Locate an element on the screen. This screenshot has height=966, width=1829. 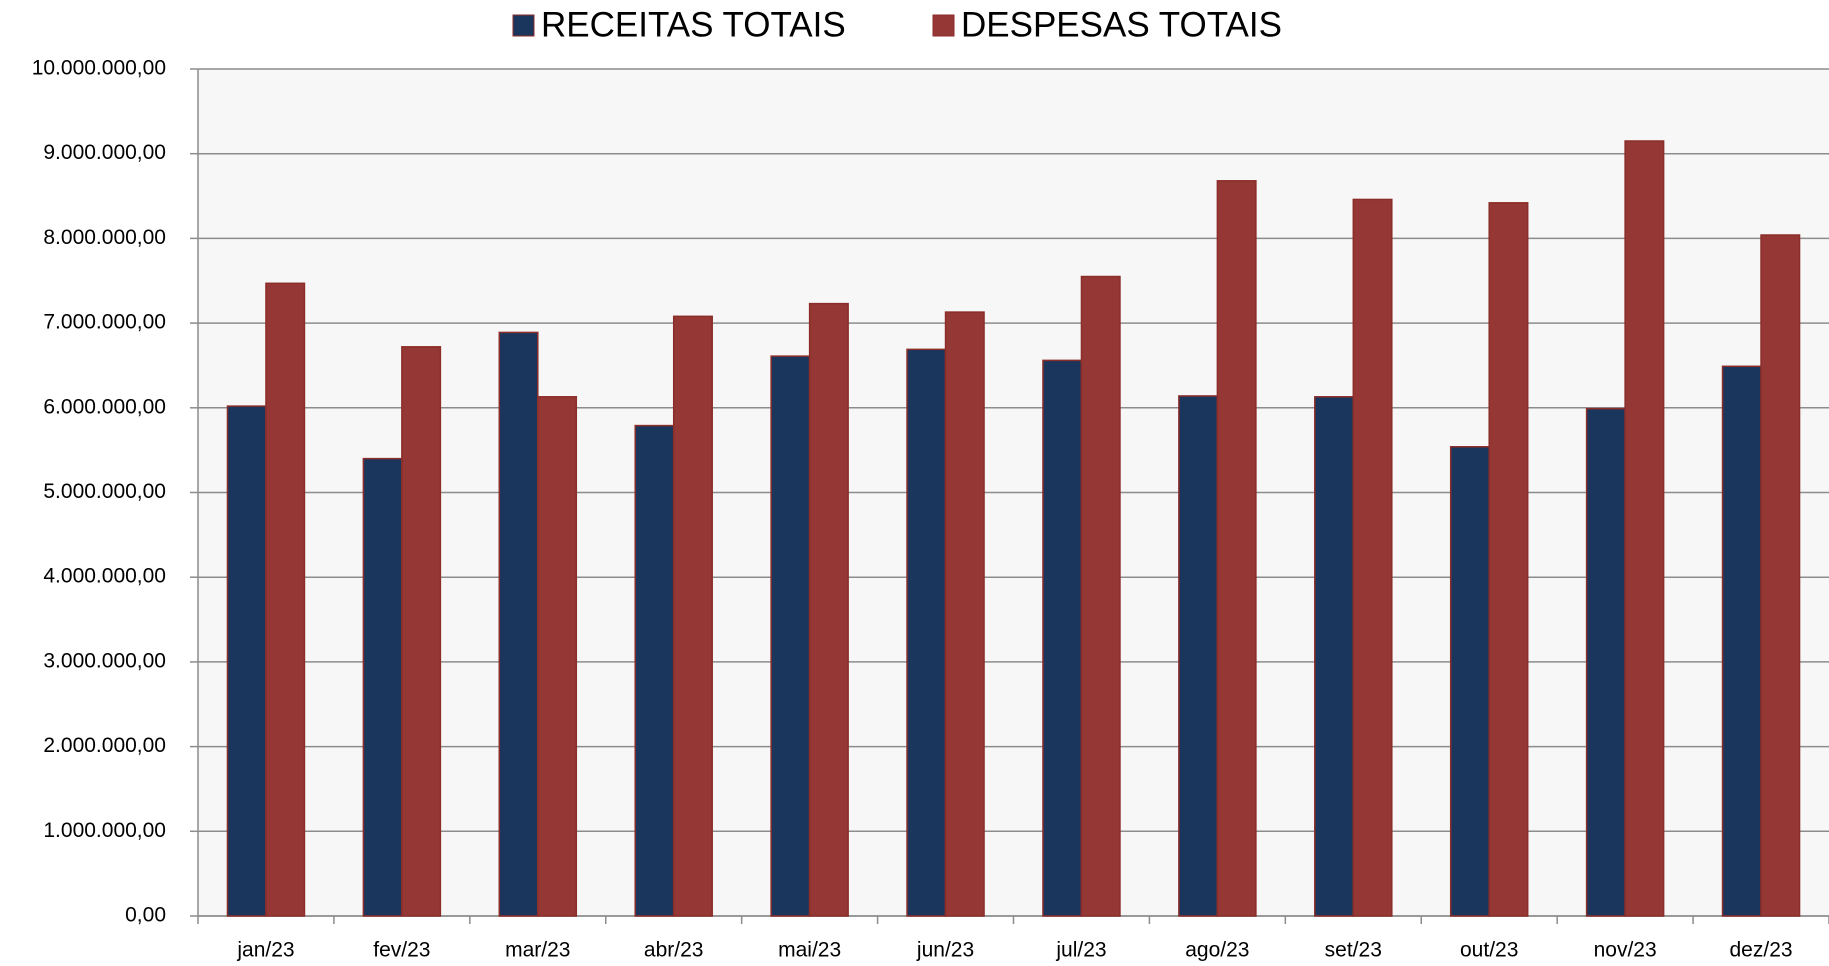
y-tick-label: 1.000.000,00 is located at coordinates (104, 830).